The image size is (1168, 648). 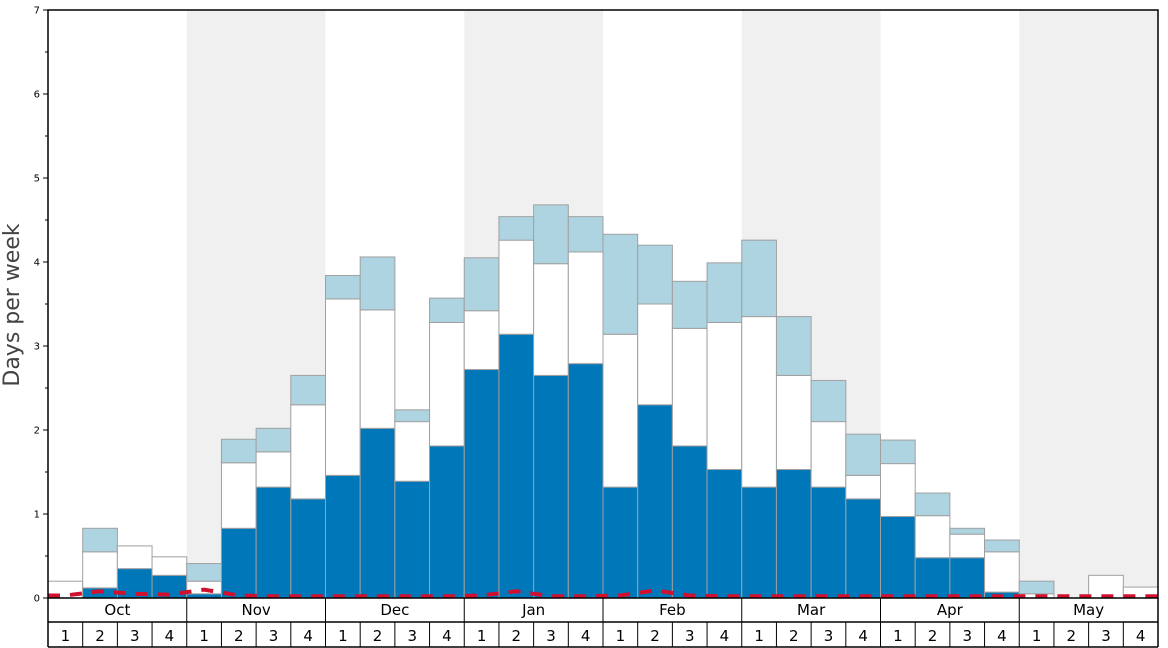 I want to click on dashed-line-layer, so click(x=603, y=593).